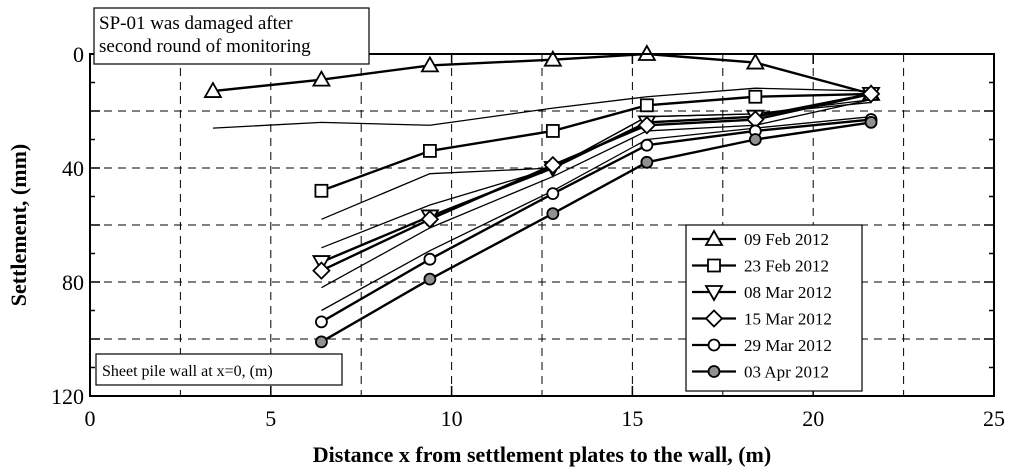  What do you see at coordinates (90, 418) in the screenshot?
I see `x-tick-label: 0` at bounding box center [90, 418].